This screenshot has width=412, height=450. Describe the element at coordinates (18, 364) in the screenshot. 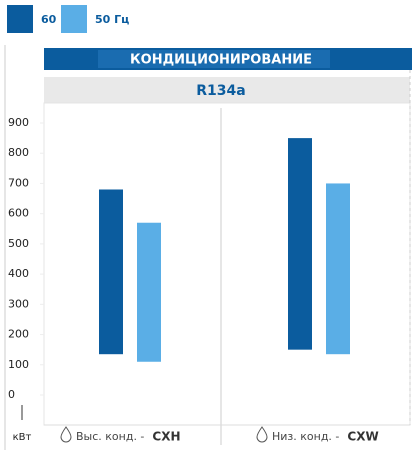

I see `y-tick-label: 100` at that location.